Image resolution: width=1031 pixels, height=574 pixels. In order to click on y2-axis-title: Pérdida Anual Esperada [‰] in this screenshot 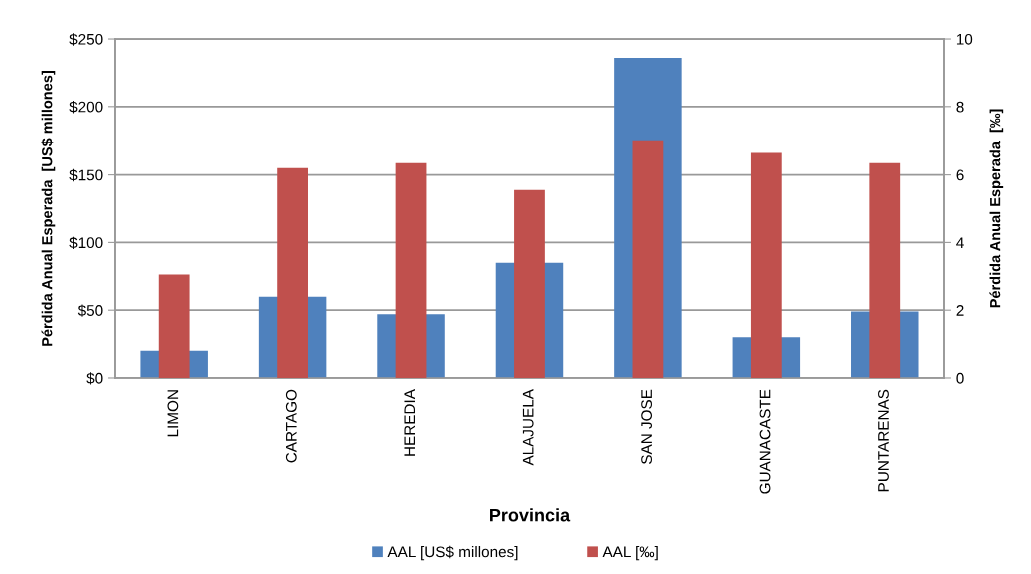, I will do `click(996, 208)`.